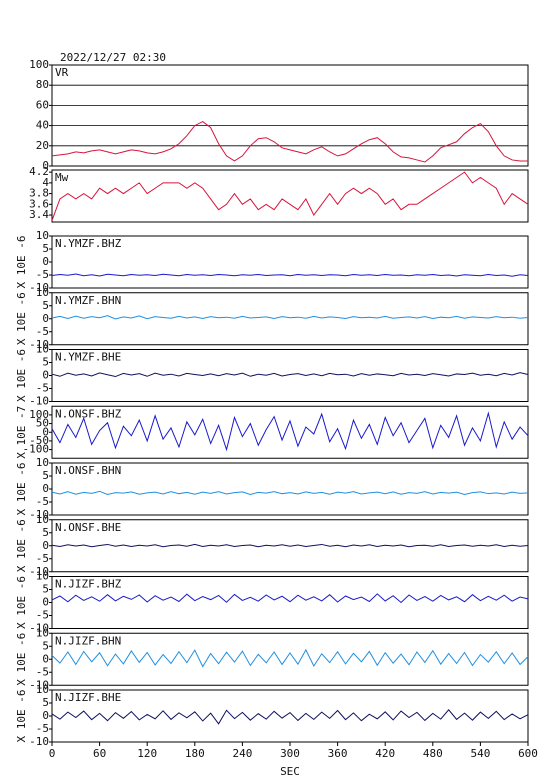 The height and width of the screenshot is (781, 554). Describe the element at coordinates (42, 423) in the screenshot. I see `y-tick-label: 50` at that location.